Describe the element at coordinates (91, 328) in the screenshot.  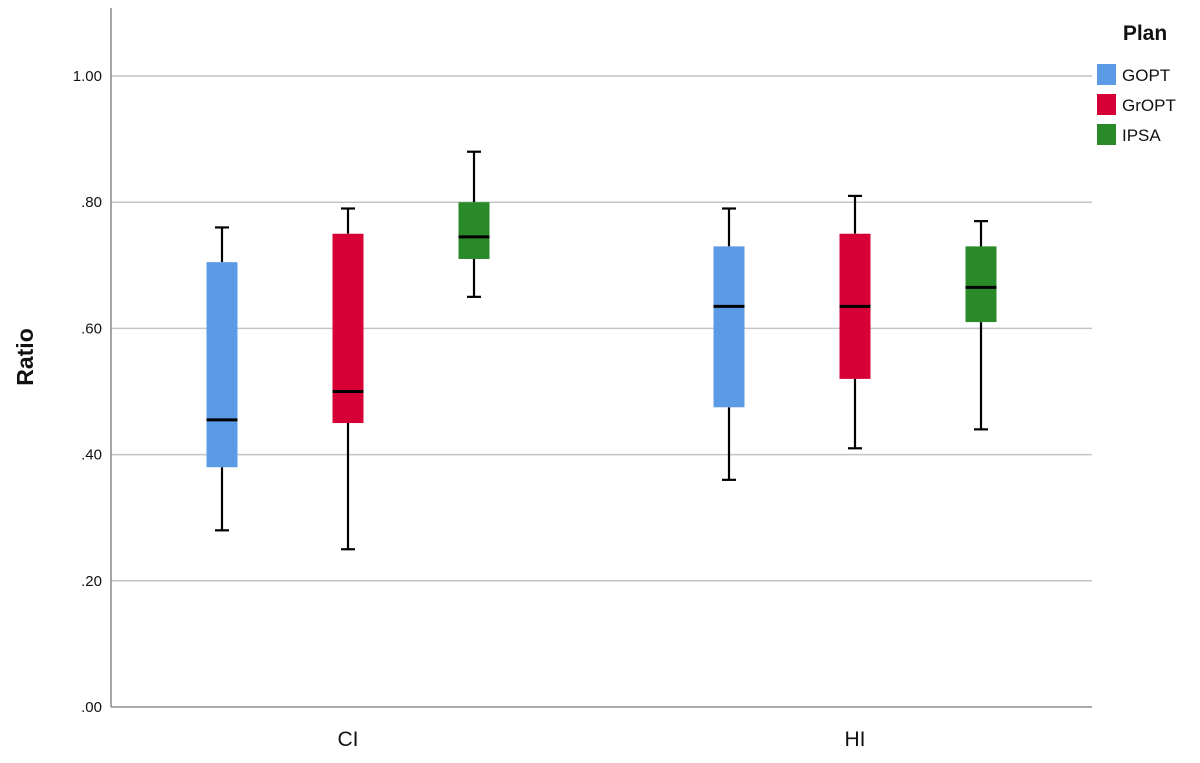
I see `y-tick-label: .60` at that location.